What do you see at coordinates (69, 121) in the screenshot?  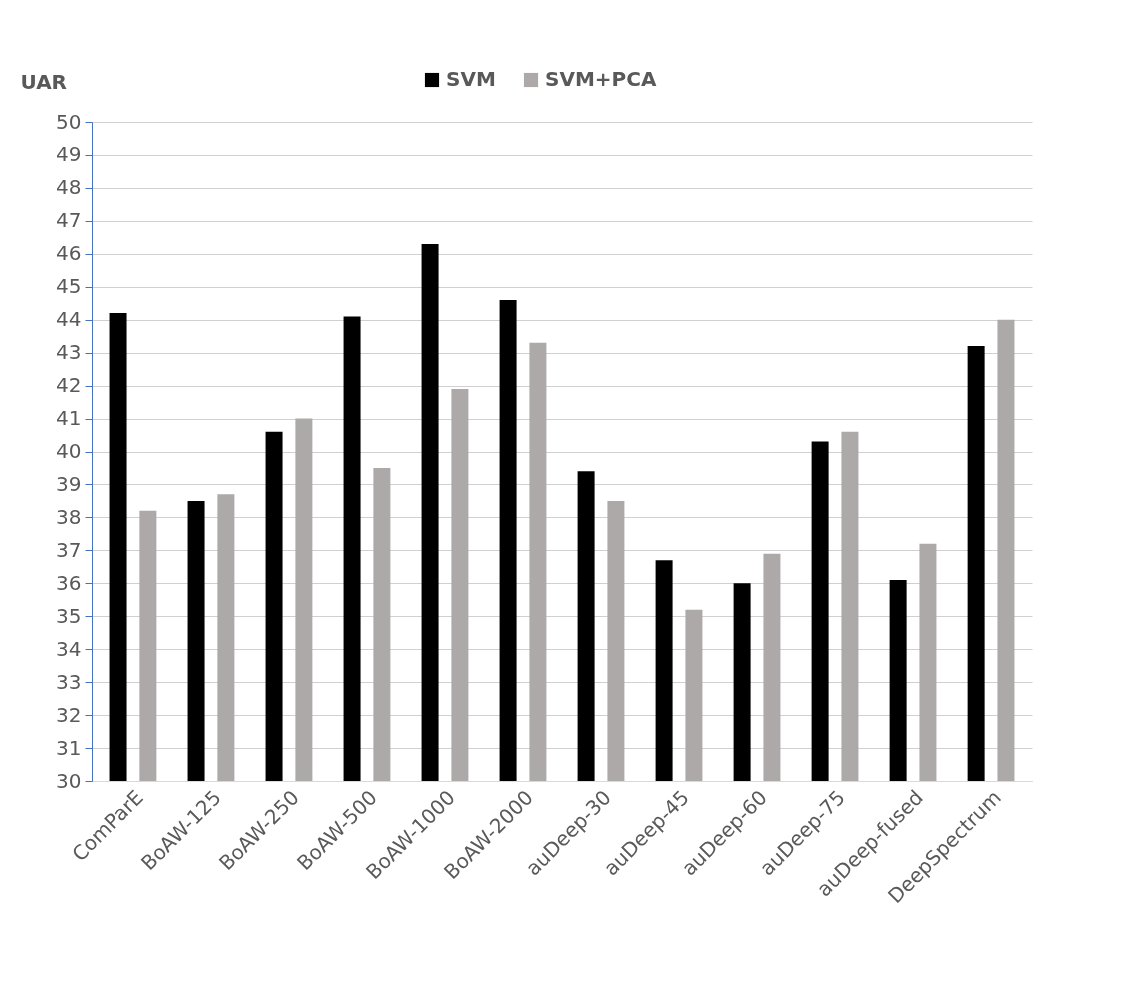 I see `y-tick-label: 50` at bounding box center [69, 121].